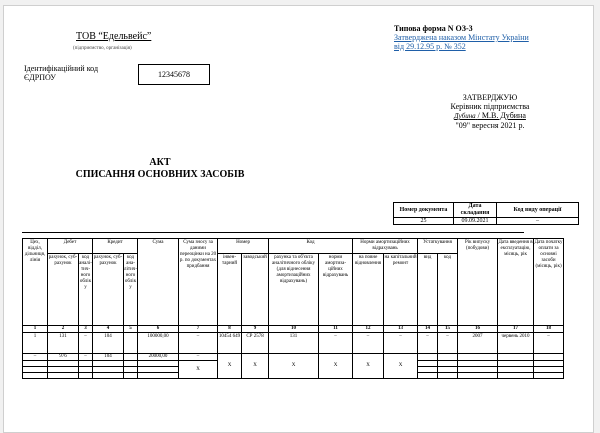 Image resolution: width=600 pixels, height=433 pixels. What do you see at coordinates (478, 282) in the screenshot?
I see `header-year: Рік випуску (побудо­ви)` at bounding box center [478, 282].